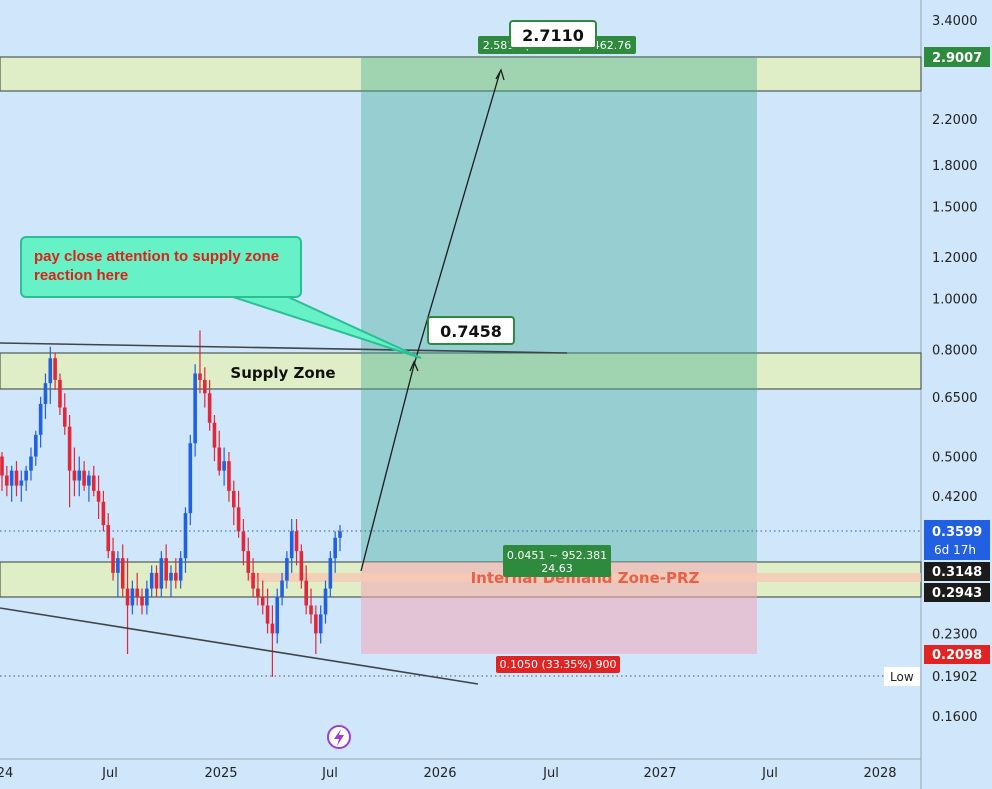  What do you see at coordinates (284, 348) in the screenshot?
I see `upper-trendline` at bounding box center [284, 348].